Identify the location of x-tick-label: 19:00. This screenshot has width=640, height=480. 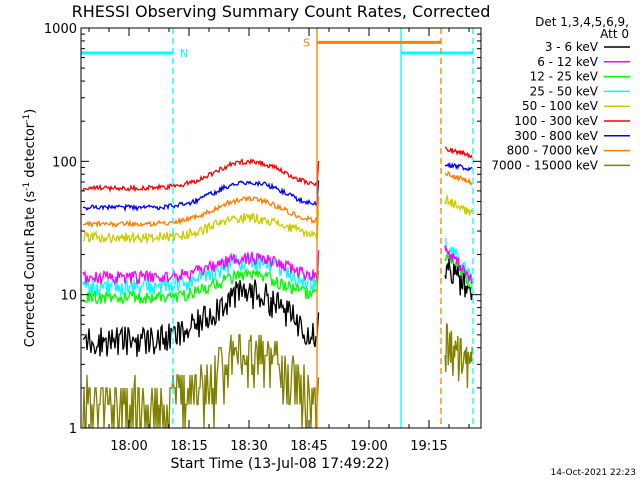
(368, 446).